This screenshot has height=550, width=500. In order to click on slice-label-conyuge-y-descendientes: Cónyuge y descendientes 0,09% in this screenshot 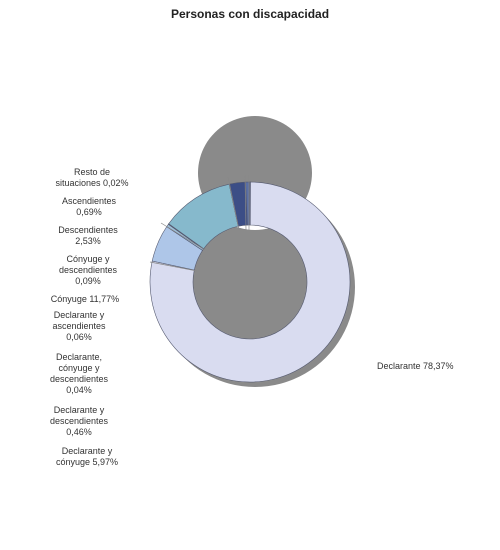, I will do `click(88, 270)`.